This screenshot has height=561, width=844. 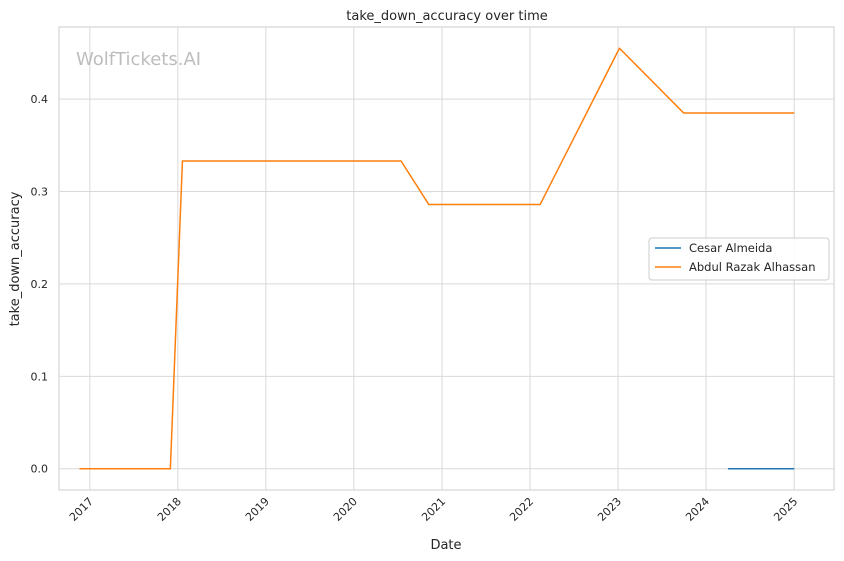 I want to click on legend: Cesar Almeida Abdul Razak Alhassan, so click(x=739, y=259).